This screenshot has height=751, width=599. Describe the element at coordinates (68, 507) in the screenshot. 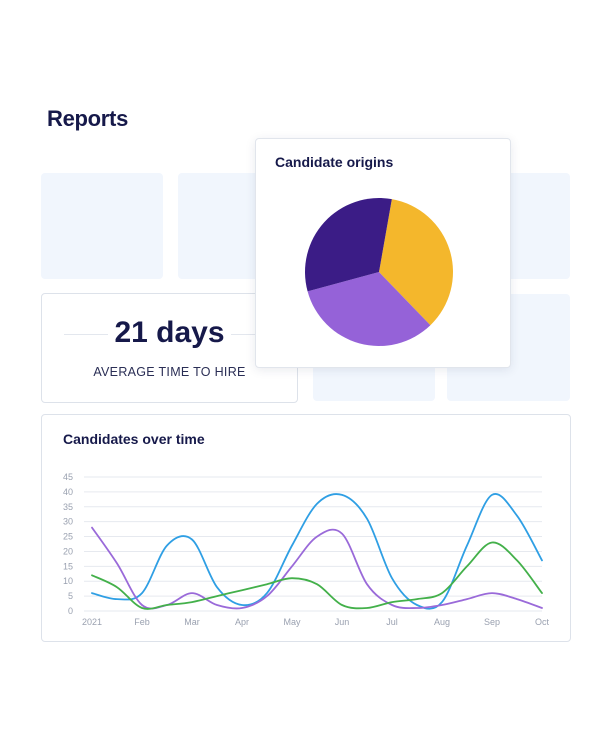

I see `y-tick-label: 35` at that location.